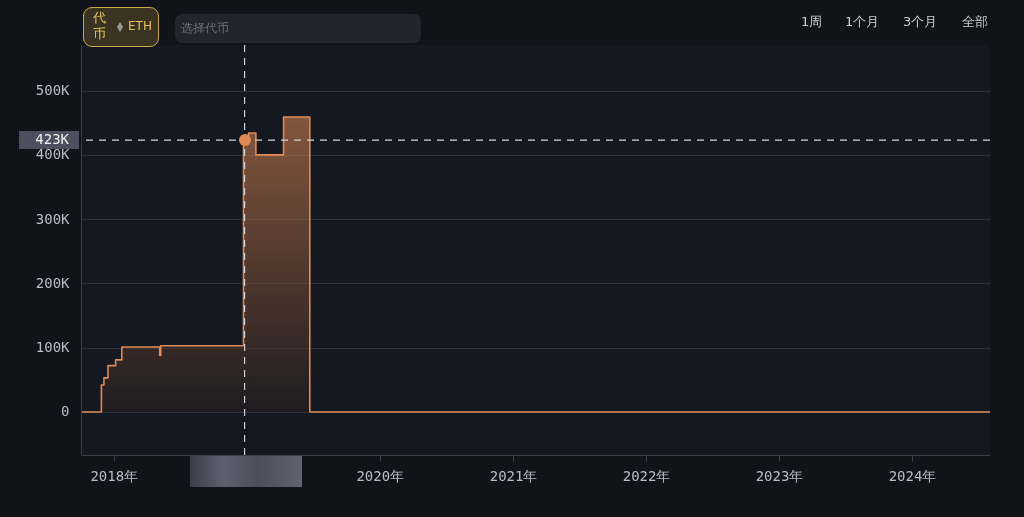 This screenshot has width=1024, height=517. I want to click on search-field: 选择代币, so click(298, 28).